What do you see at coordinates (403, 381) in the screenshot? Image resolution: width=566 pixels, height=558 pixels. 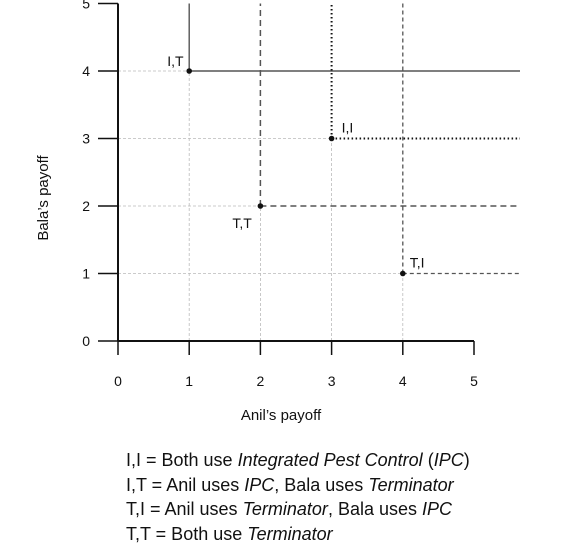 I see `x-tick-label: 4` at bounding box center [403, 381].